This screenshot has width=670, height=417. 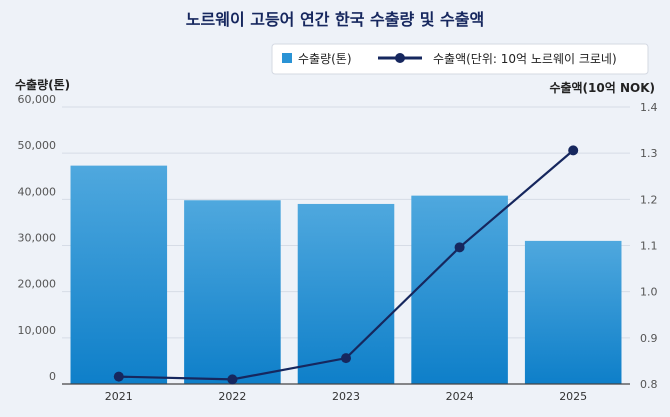 I want to click on bar-2024, so click(x=459, y=289).